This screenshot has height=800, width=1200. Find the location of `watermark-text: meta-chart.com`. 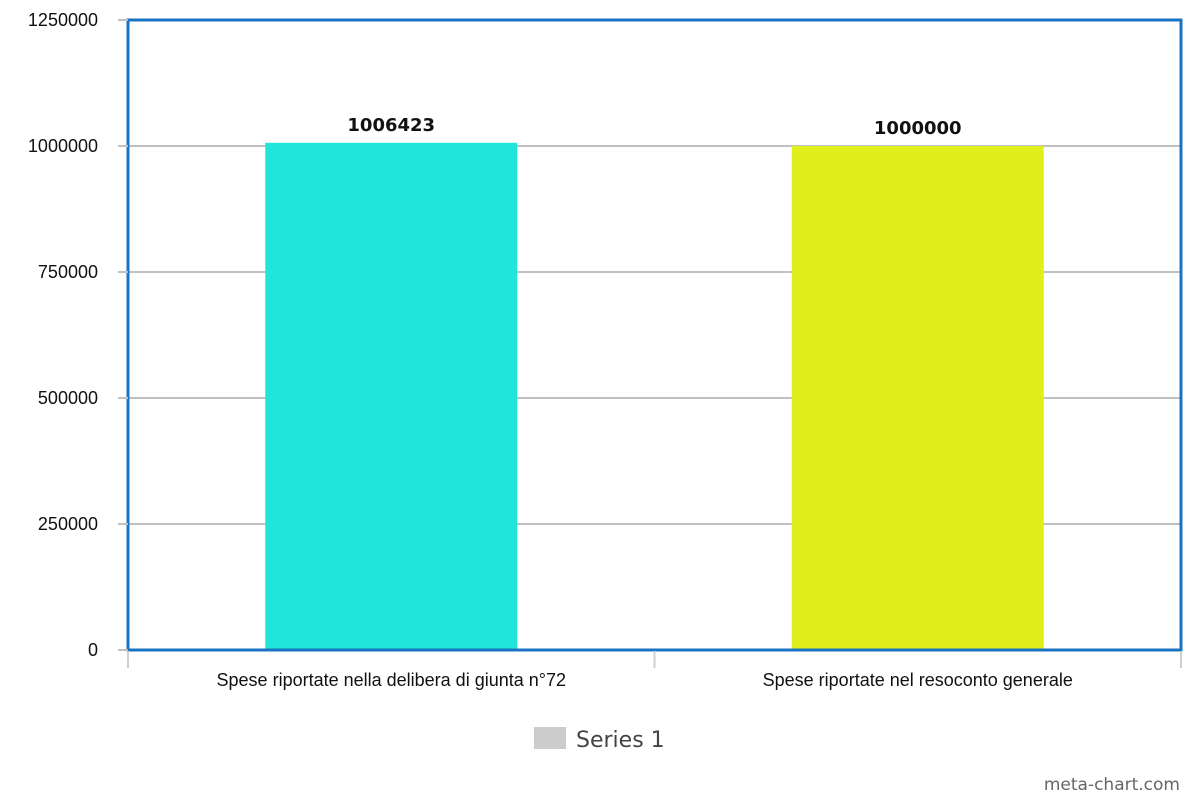

watermark-text: meta-chart.com is located at coordinates (1112, 785).